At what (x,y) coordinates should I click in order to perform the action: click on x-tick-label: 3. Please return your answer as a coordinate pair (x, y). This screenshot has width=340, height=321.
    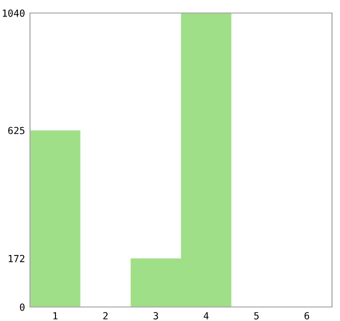
    Looking at the image, I should click on (156, 316).